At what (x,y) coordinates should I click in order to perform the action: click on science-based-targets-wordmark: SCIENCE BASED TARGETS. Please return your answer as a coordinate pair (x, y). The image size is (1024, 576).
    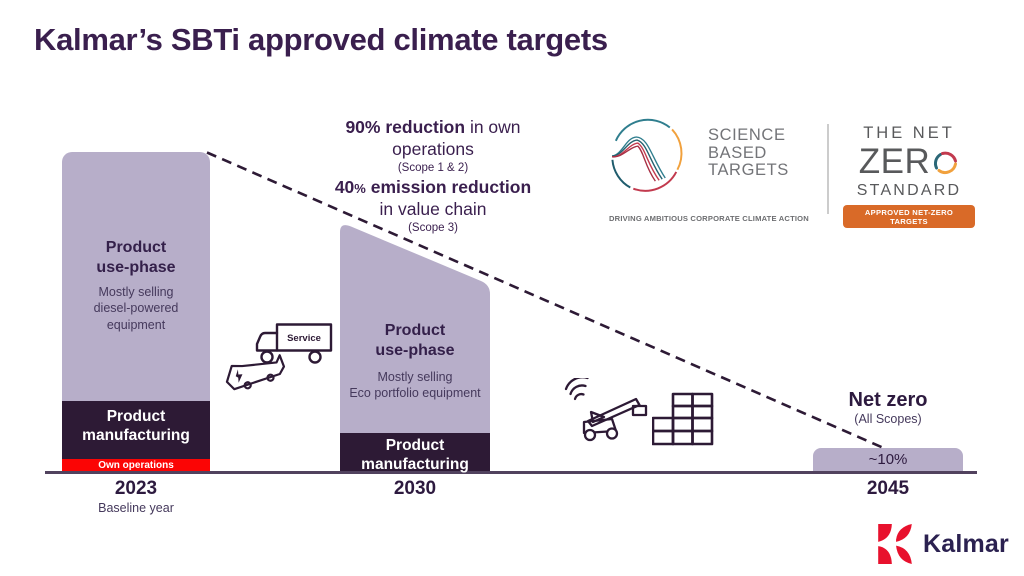
    Looking at the image, I should click on (748, 153).